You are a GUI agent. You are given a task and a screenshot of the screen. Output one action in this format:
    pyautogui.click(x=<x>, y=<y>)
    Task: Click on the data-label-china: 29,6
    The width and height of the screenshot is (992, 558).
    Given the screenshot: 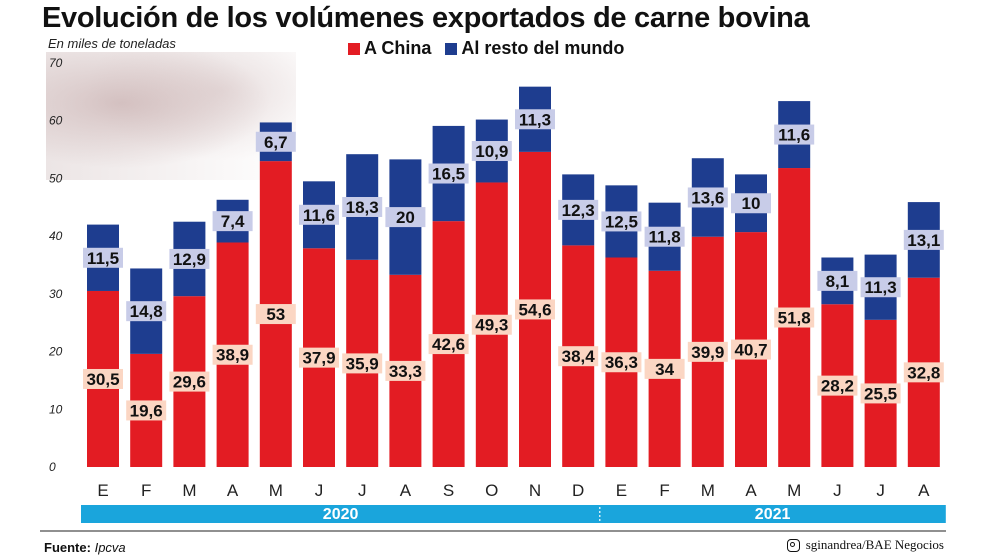 What is the action you would take?
    pyautogui.click(x=189, y=382)
    